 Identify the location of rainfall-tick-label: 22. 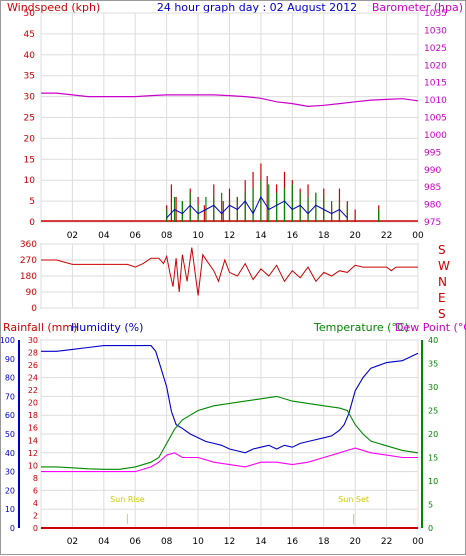
(33, 390).